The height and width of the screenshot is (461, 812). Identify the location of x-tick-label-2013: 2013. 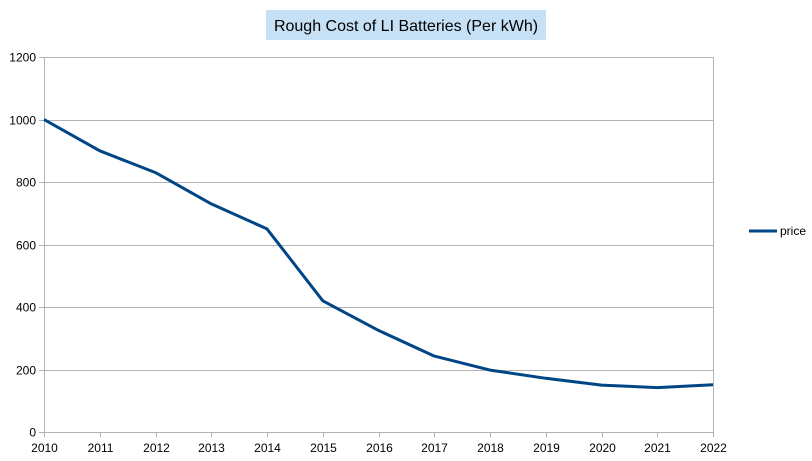
(211, 448).